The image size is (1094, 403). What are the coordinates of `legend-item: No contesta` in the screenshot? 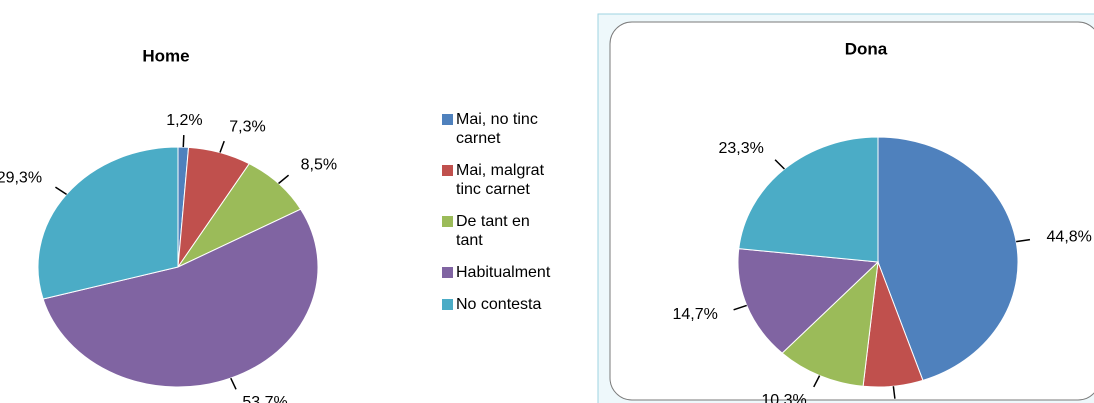 It's located at (498, 304).